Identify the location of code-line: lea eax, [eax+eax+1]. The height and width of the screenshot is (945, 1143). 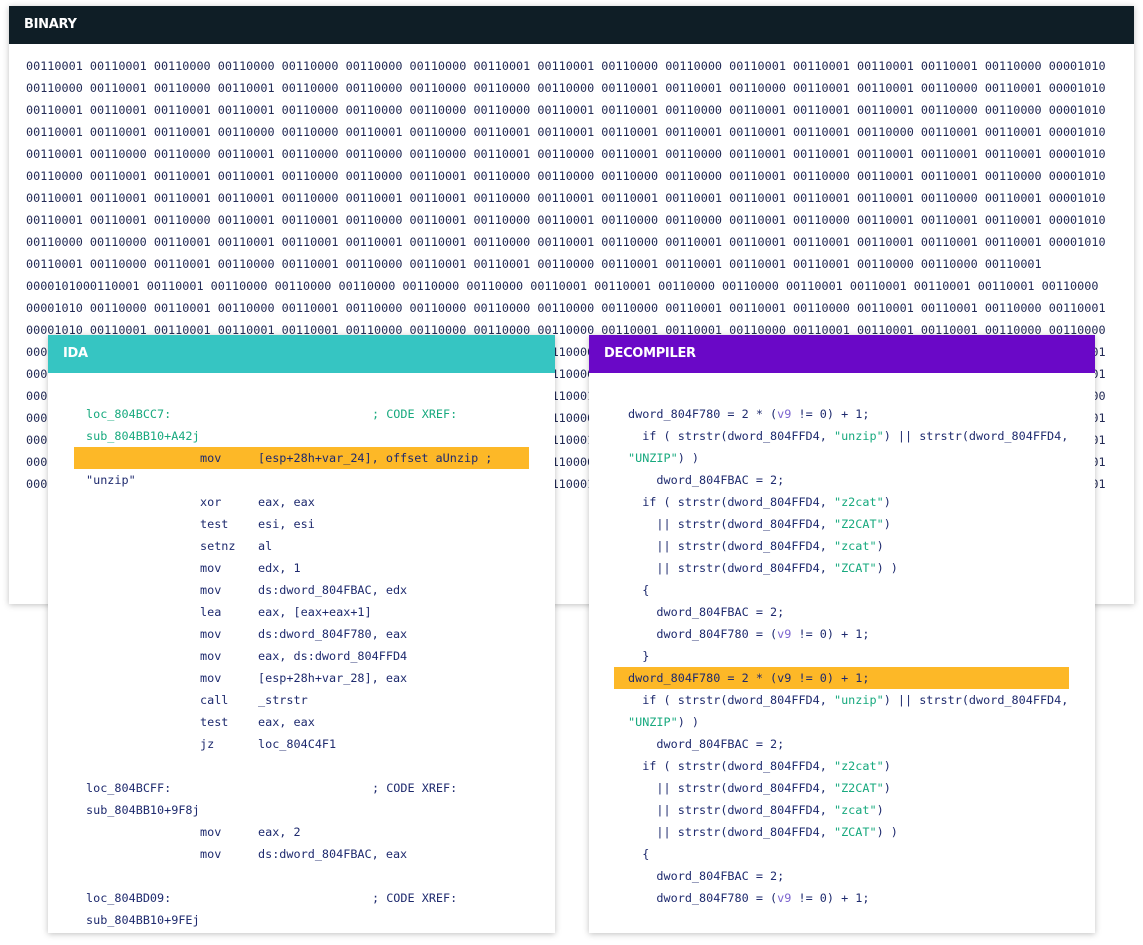
(301, 612).